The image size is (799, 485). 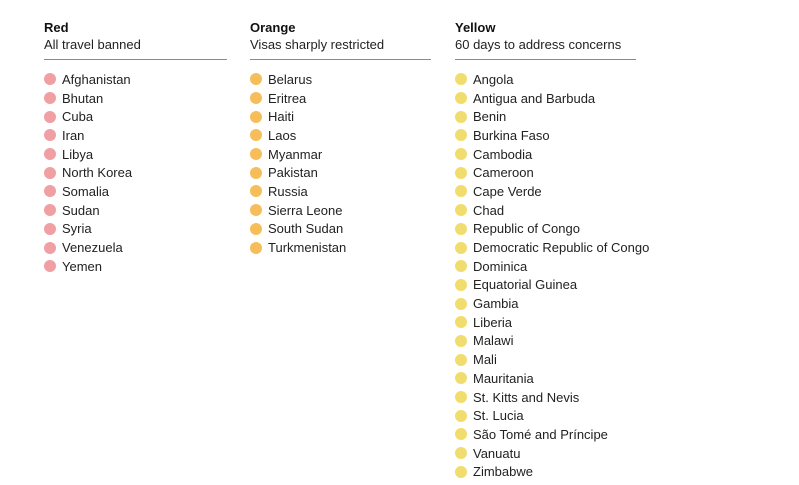 What do you see at coordinates (545, 79) in the screenshot?
I see `country-item: Angola` at bounding box center [545, 79].